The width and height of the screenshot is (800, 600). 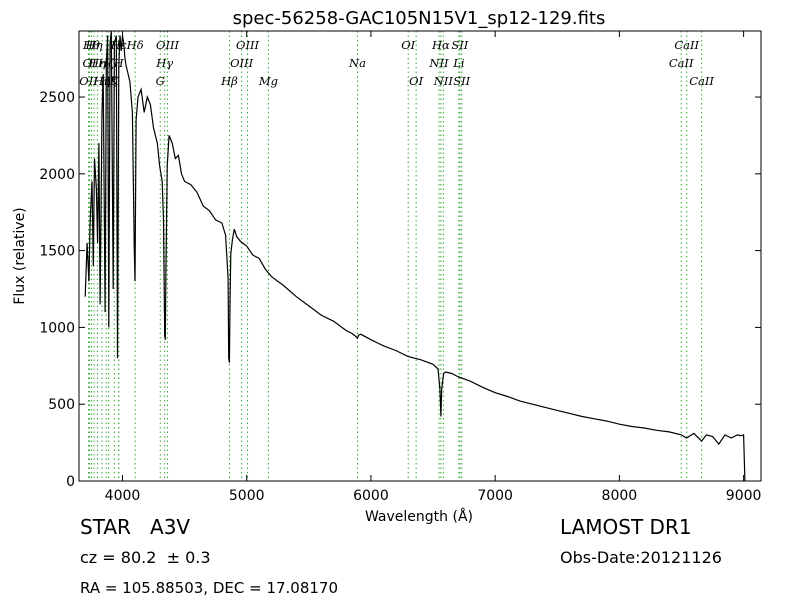 What do you see at coordinates (357, 63) in the screenshot?
I see `line-marker-label: Na` at bounding box center [357, 63].